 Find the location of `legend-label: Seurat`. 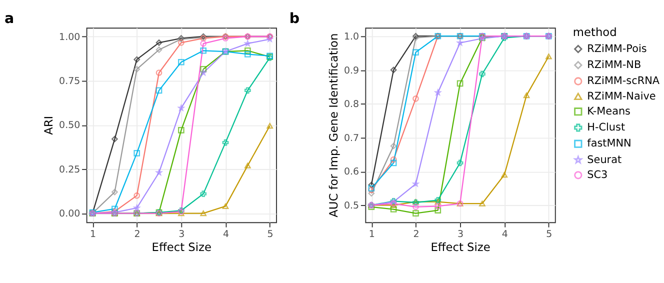

legend-label: Seurat is located at coordinates (604, 160).